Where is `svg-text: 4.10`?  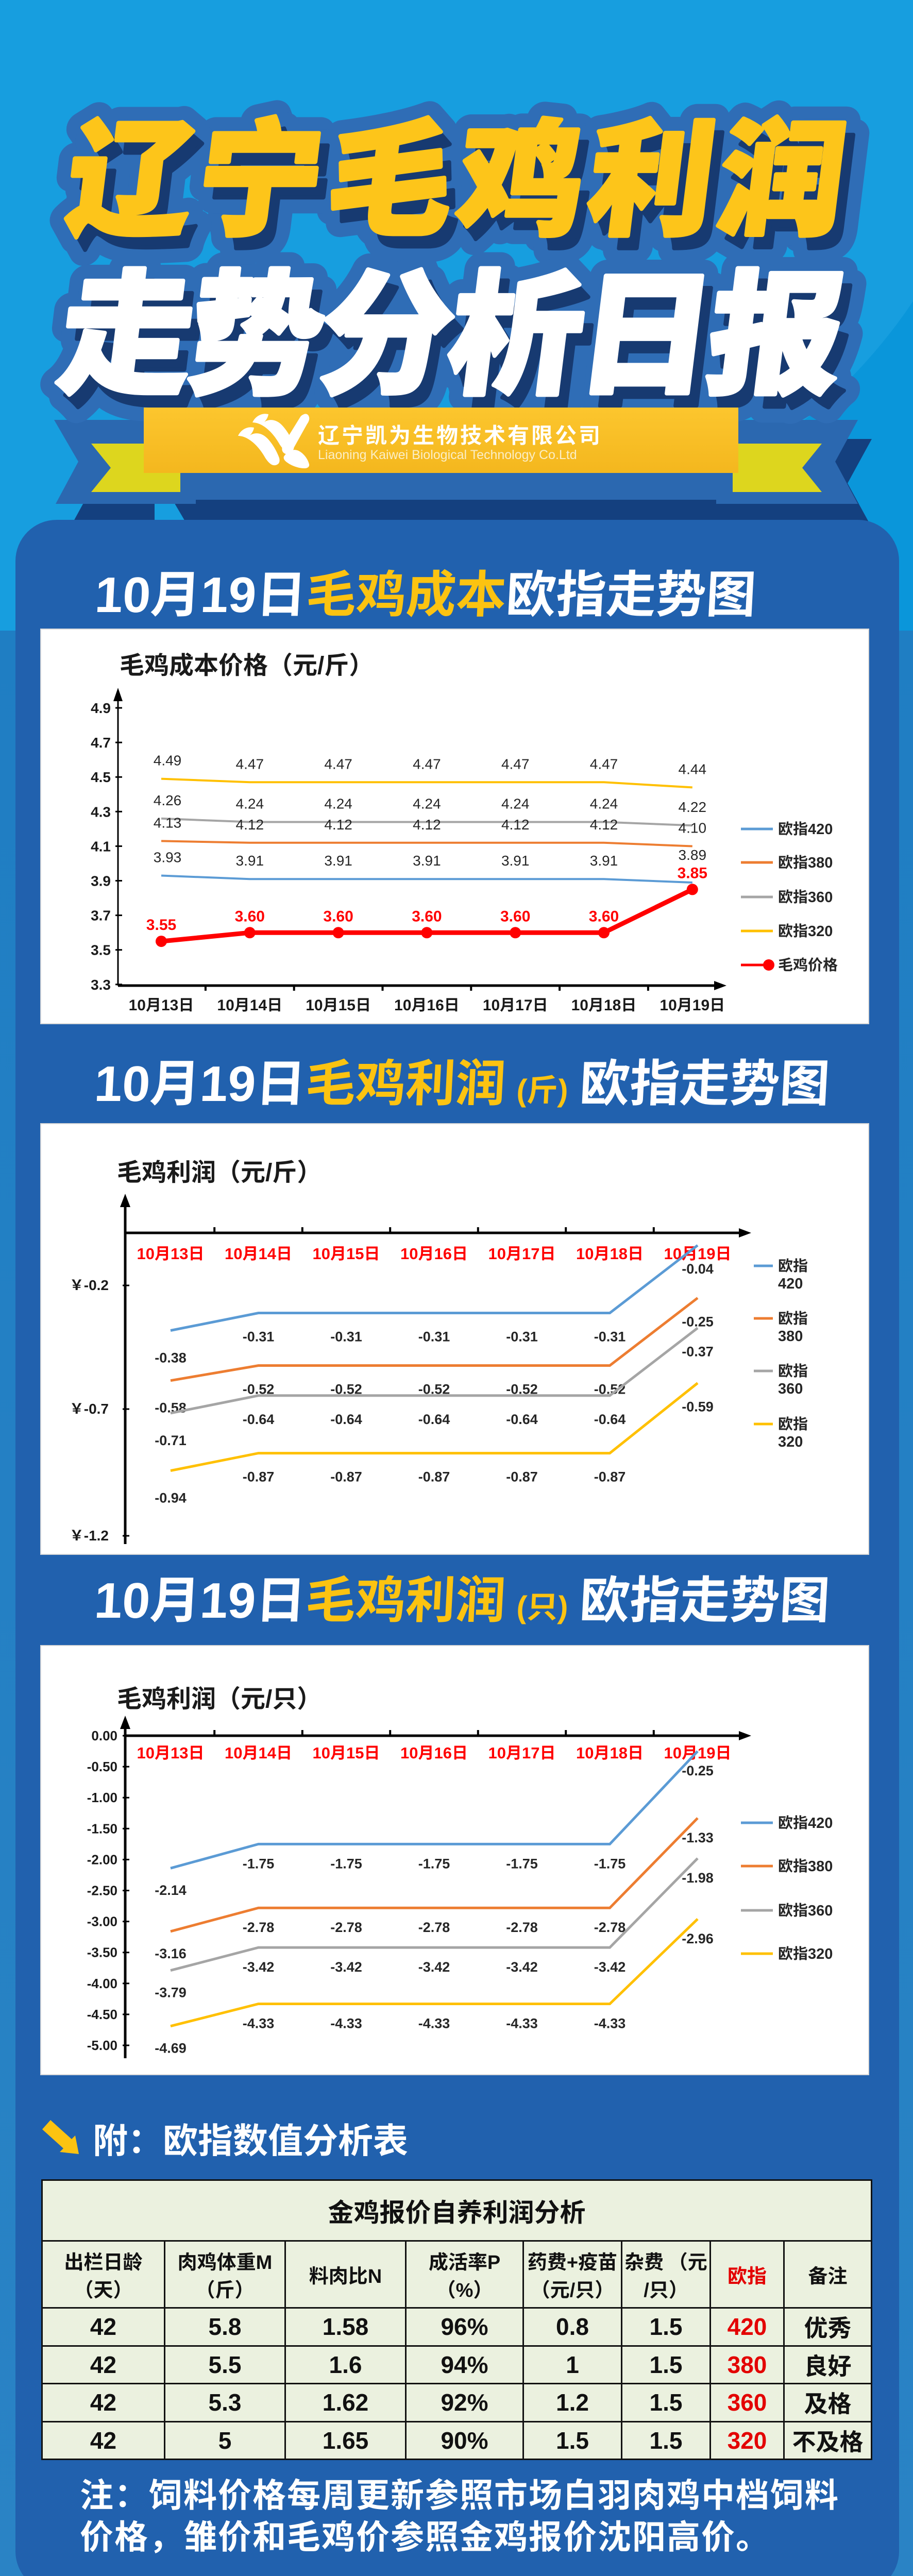 svg-text: 4.10 is located at coordinates (693, 828).